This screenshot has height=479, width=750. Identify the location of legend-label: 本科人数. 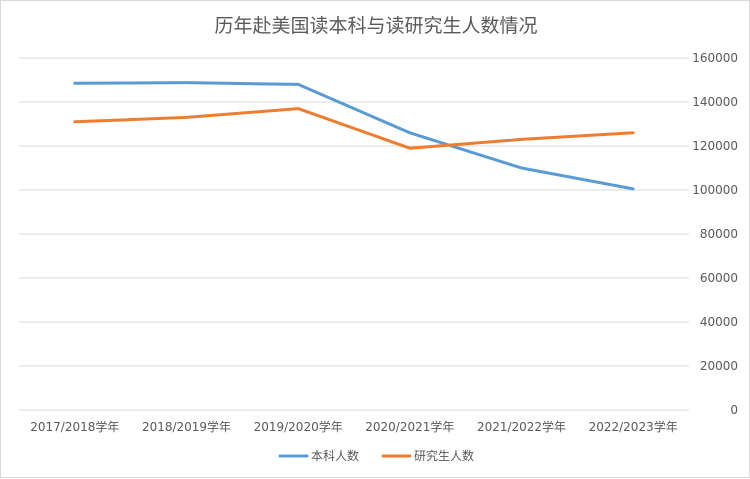
(335, 455).